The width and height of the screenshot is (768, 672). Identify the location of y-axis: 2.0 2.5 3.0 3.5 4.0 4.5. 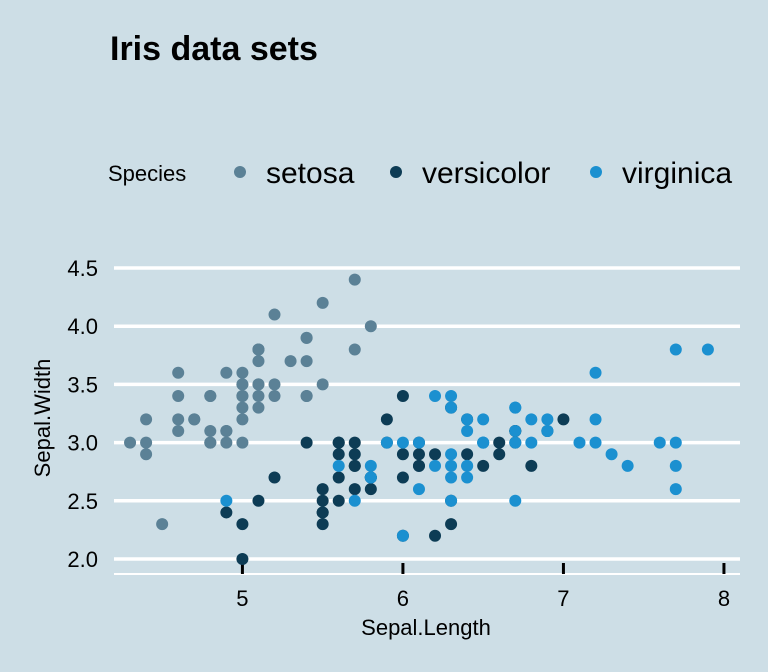
(82, 414).